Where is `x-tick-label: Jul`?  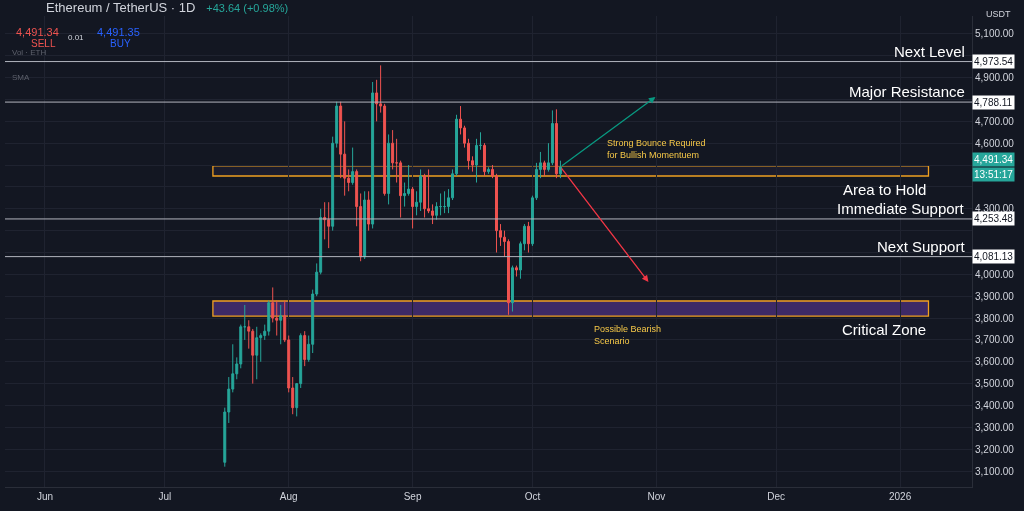
x-tick-label: Jul is located at coordinates (165, 496).